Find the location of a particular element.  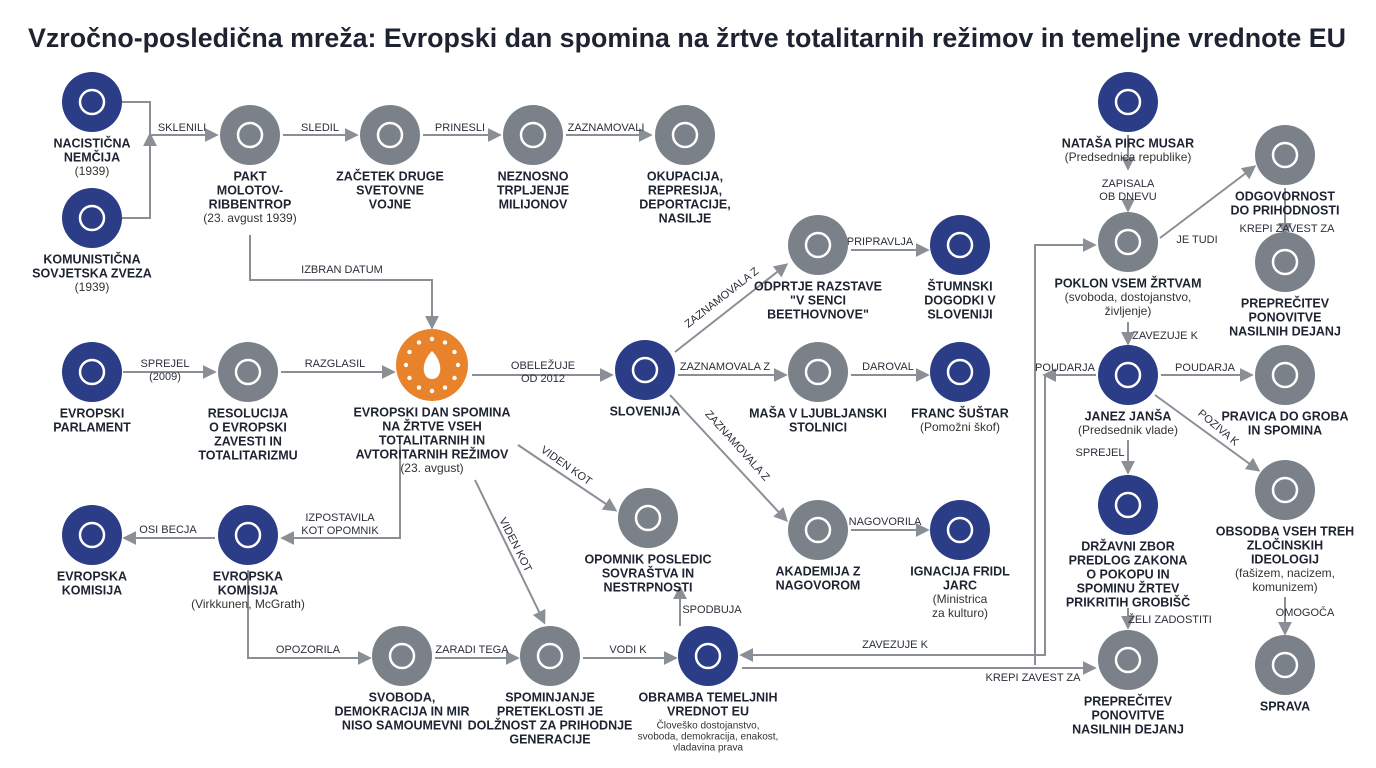

edge-label: SKLENILI is located at coordinates (182, 128).